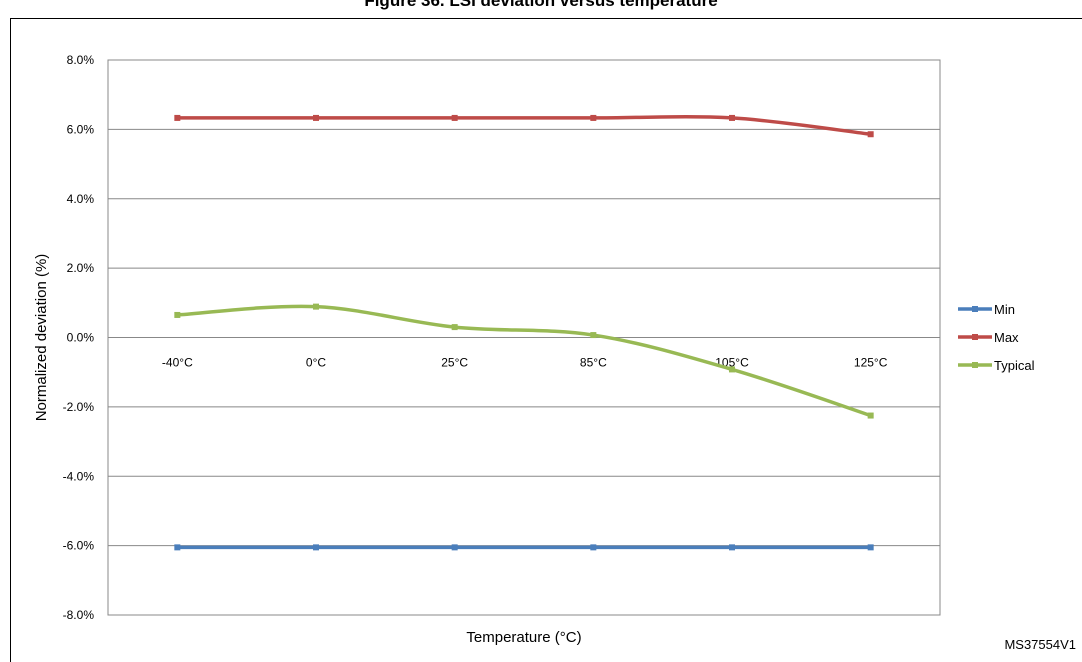  What do you see at coordinates (316, 363) in the screenshot?
I see `x-tick-label: 0°C` at bounding box center [316, 363].